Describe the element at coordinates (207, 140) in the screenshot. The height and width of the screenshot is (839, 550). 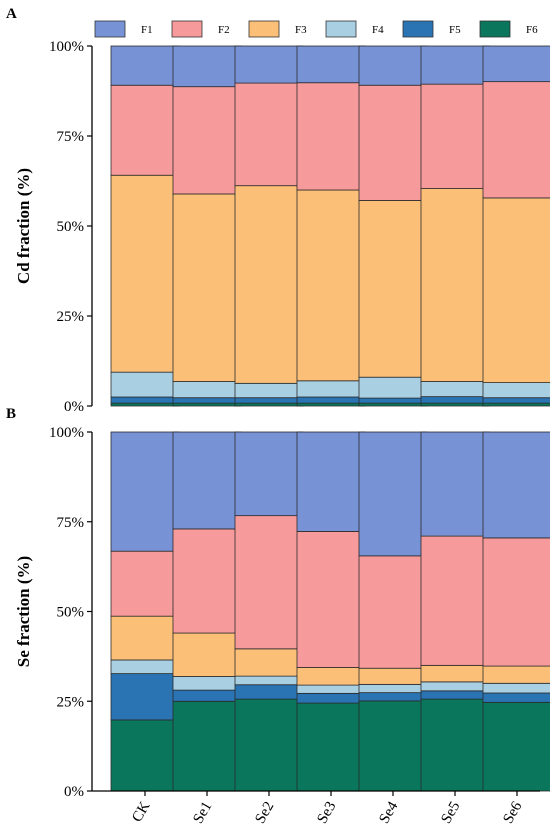
I see `bar-se1-f2` at that location.